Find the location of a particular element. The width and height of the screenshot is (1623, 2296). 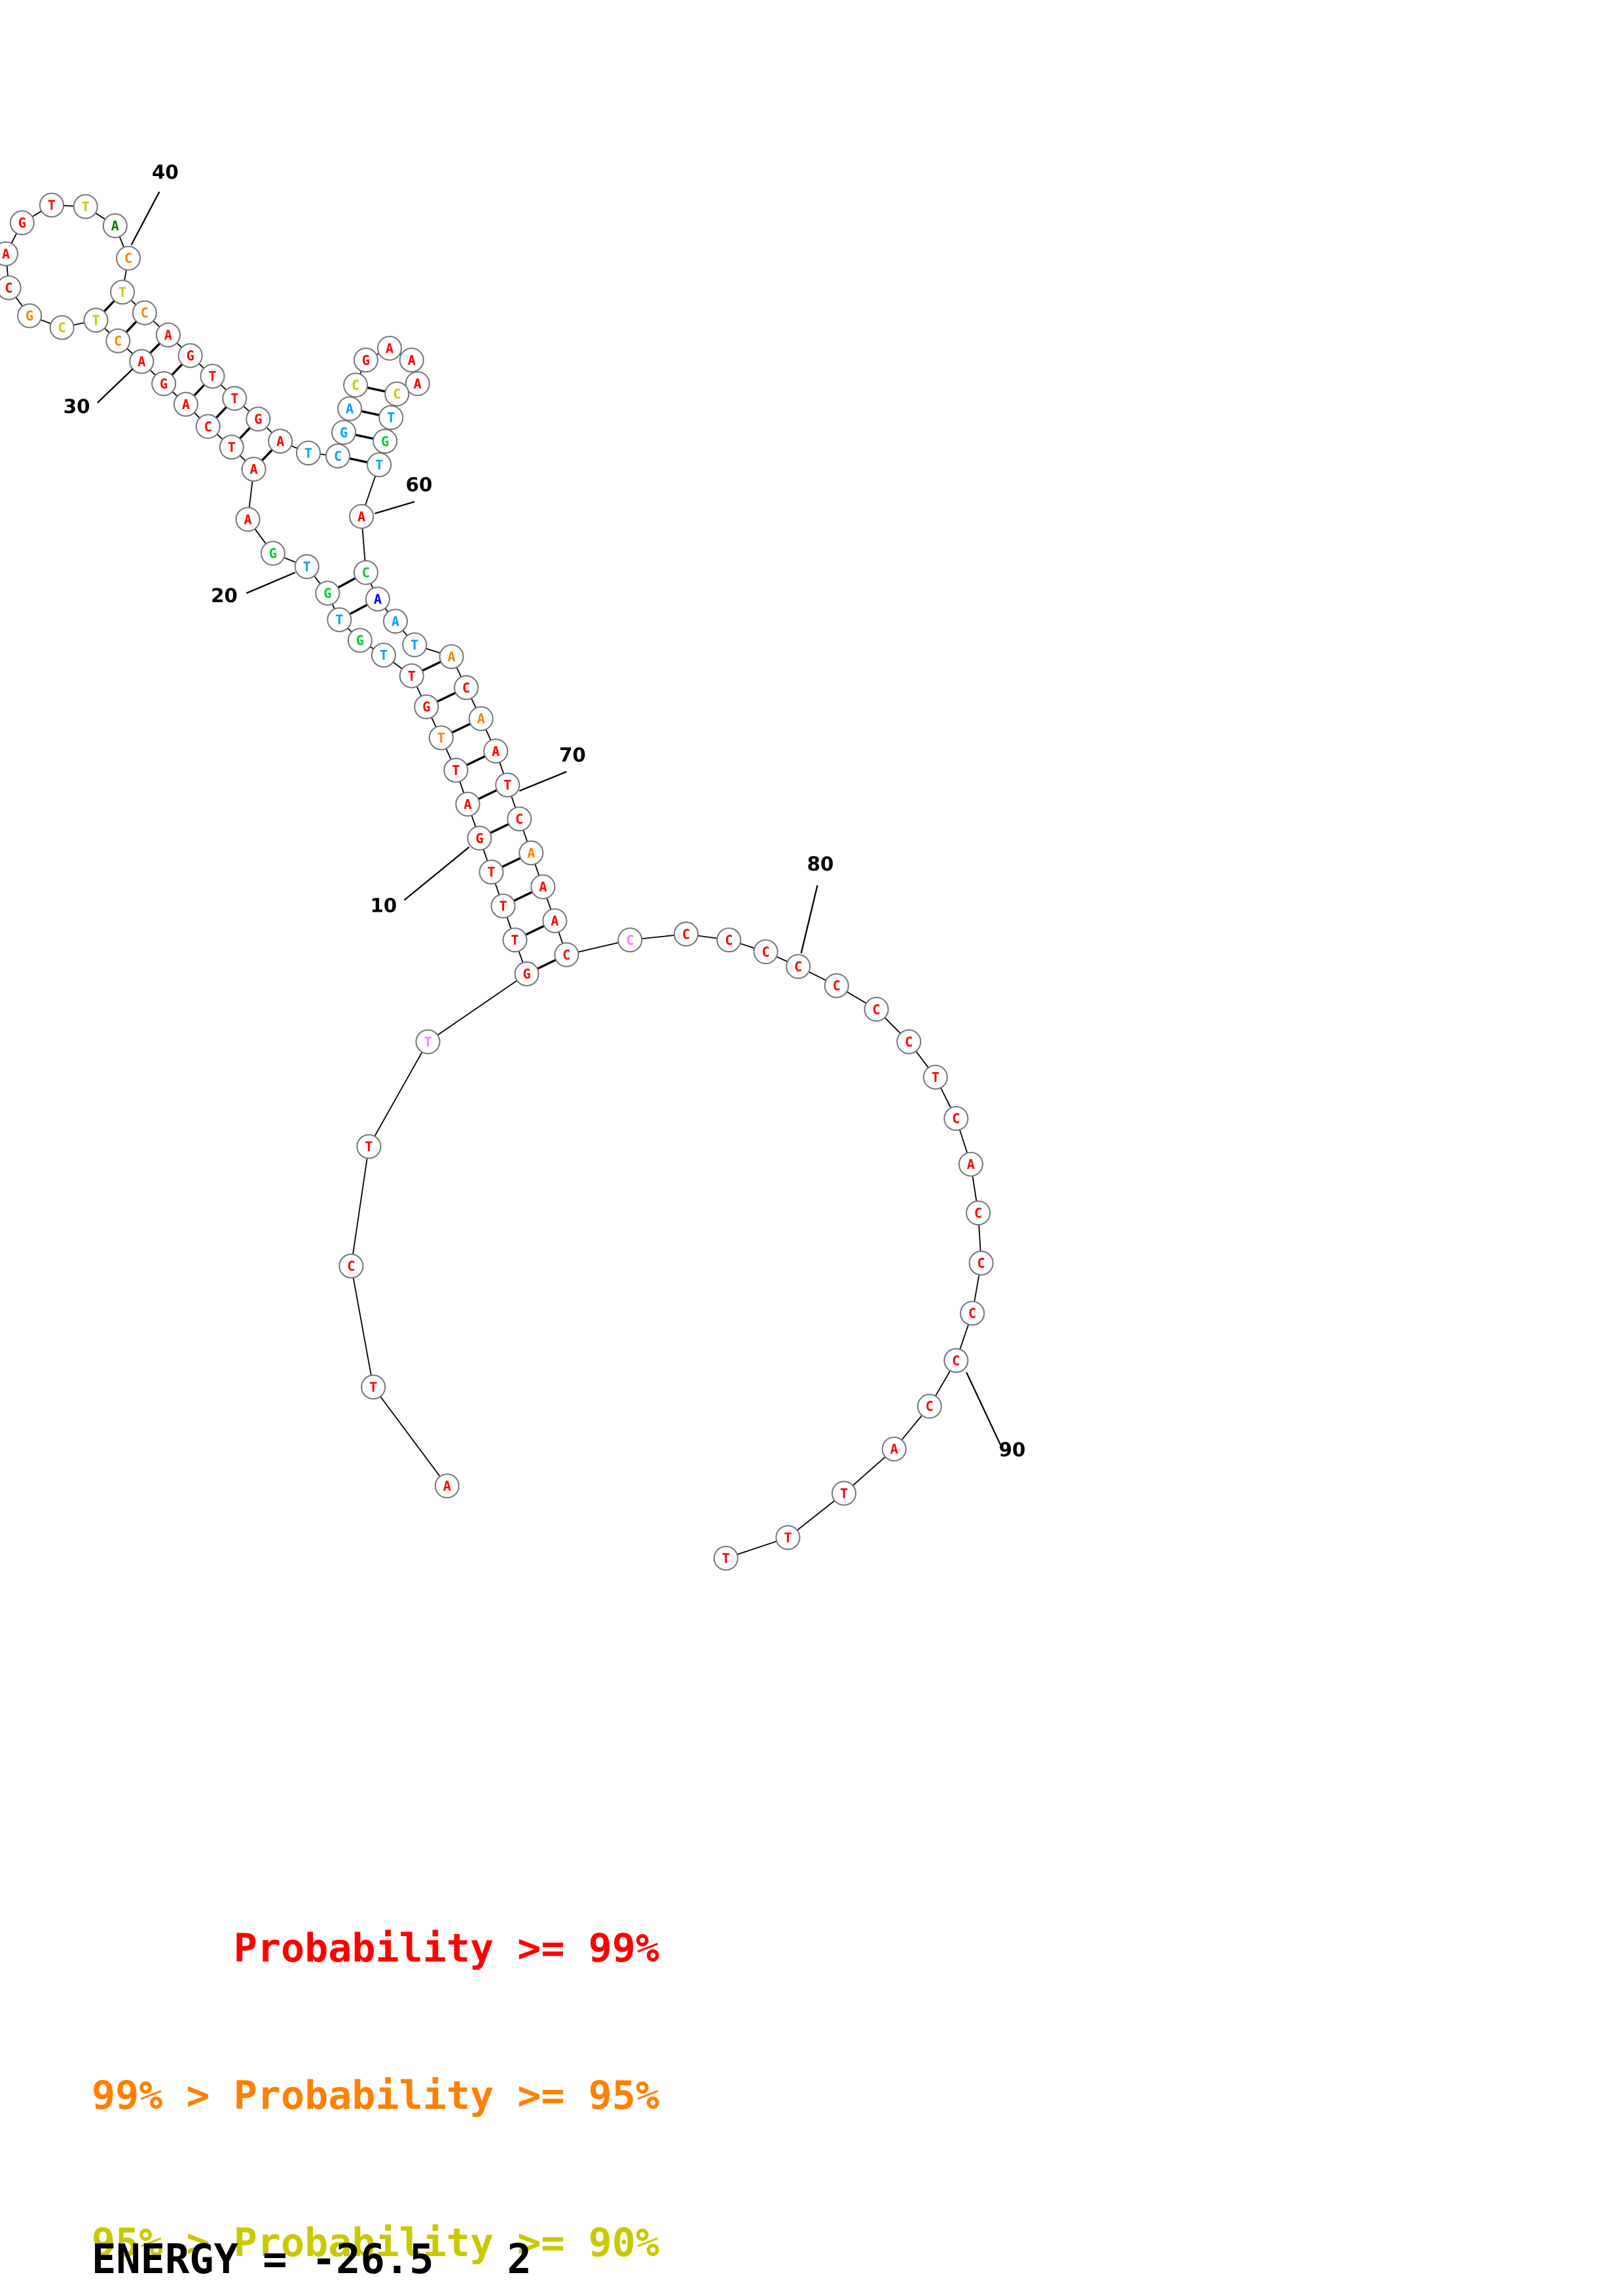

energy-text: ENERGY = -26.5 2 is located at coordinates (312, 2259).